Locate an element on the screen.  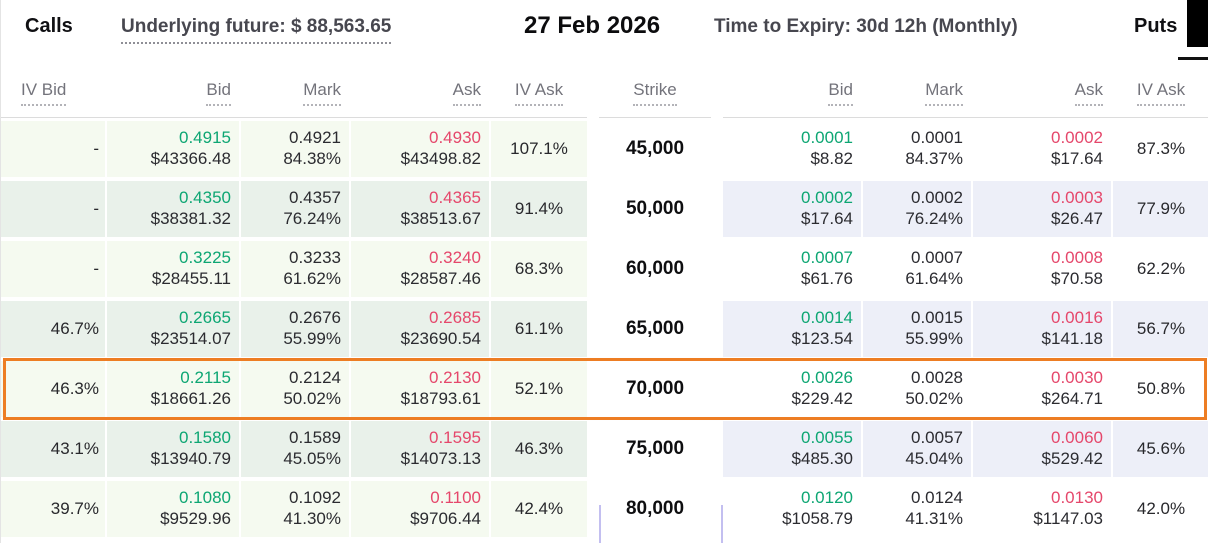
put-iv-ask-value: 62.2% is located at coordinates (1161, 268).